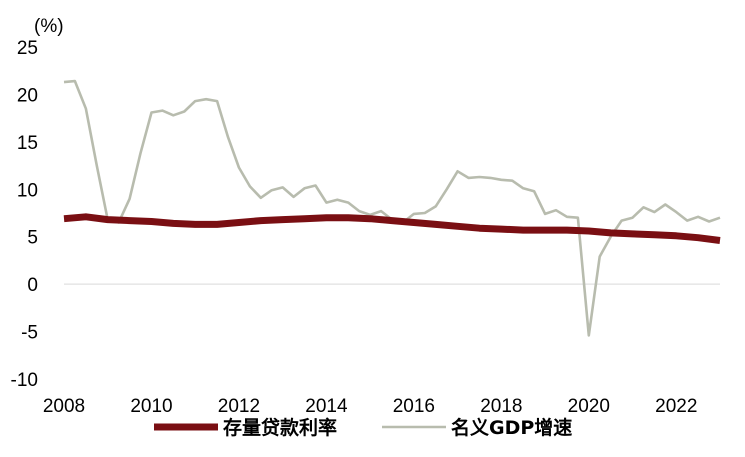  Describe the element at coordinates (29, 333) in the screenshot. I see `y-tick-label: -5` at that location.